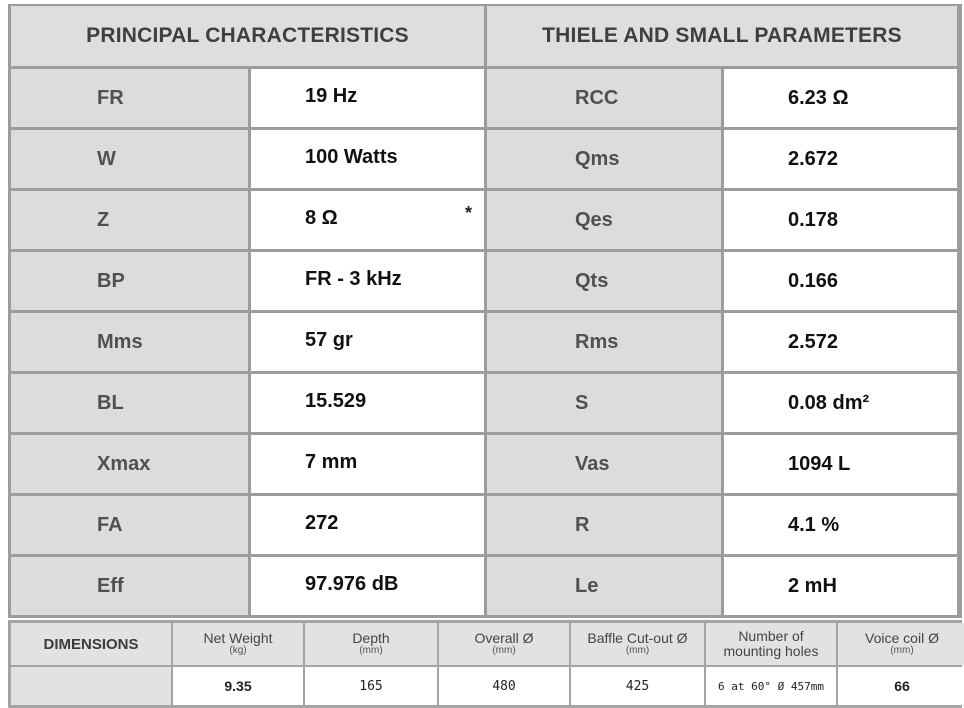  What do you see at coordinates (367, 159) in the screenshot?
I see `param-value: 100 Watts` at bounding box center [367, 159].